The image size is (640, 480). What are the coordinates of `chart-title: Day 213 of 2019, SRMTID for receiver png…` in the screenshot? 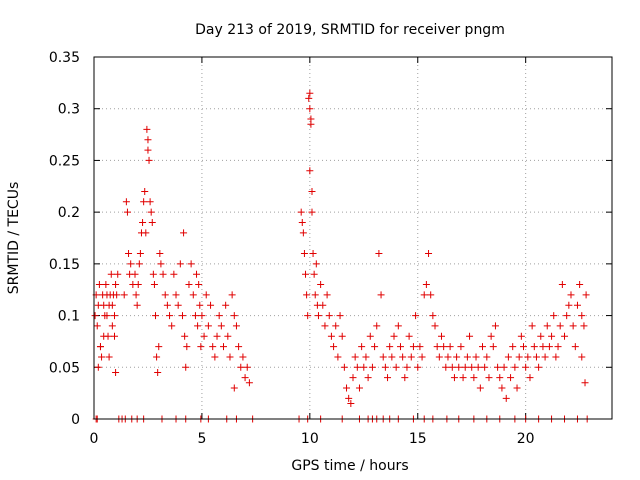 It's located at (350, 30).